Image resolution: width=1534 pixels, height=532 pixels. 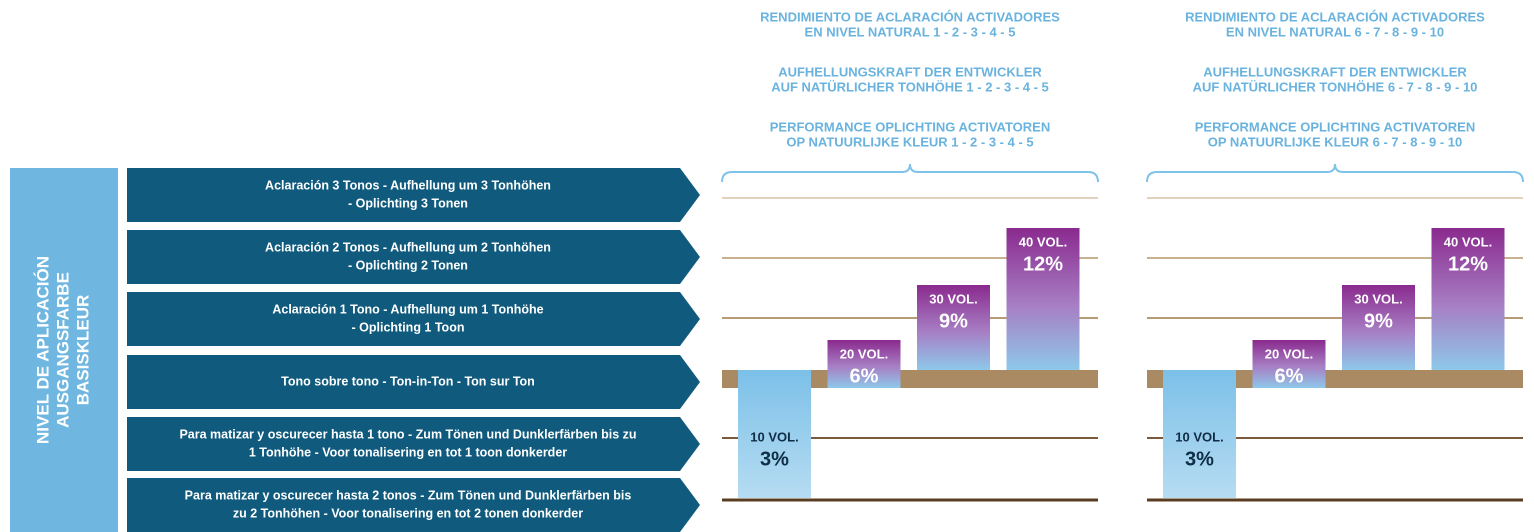 I want to click on heading: EN NIVEL NATURAL 1 - 2 - 3 - 4 - 5, so click(x=910, y=31).